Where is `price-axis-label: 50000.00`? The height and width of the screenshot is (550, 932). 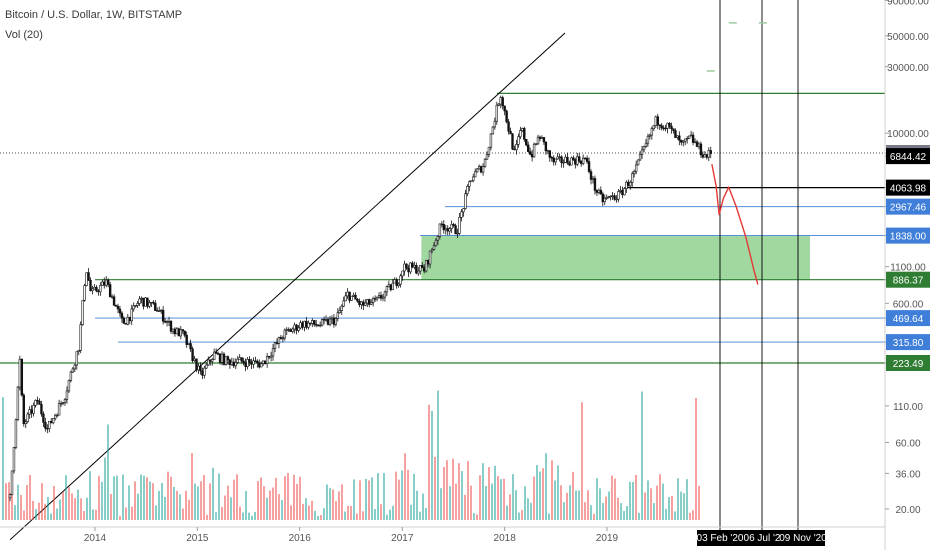 price-axis-label: 50000.00 is located at coordinates (908, 37).